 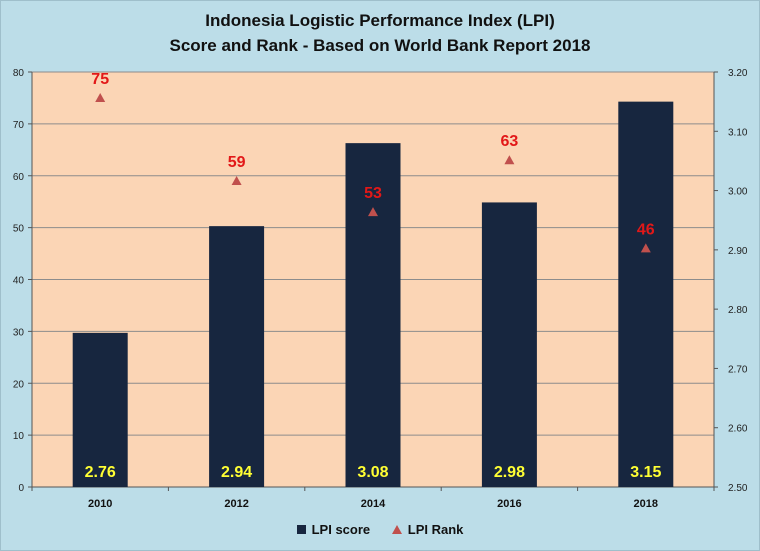 I want to click on legend-item-rank: LPI Rank, so click(x=427, y=529).